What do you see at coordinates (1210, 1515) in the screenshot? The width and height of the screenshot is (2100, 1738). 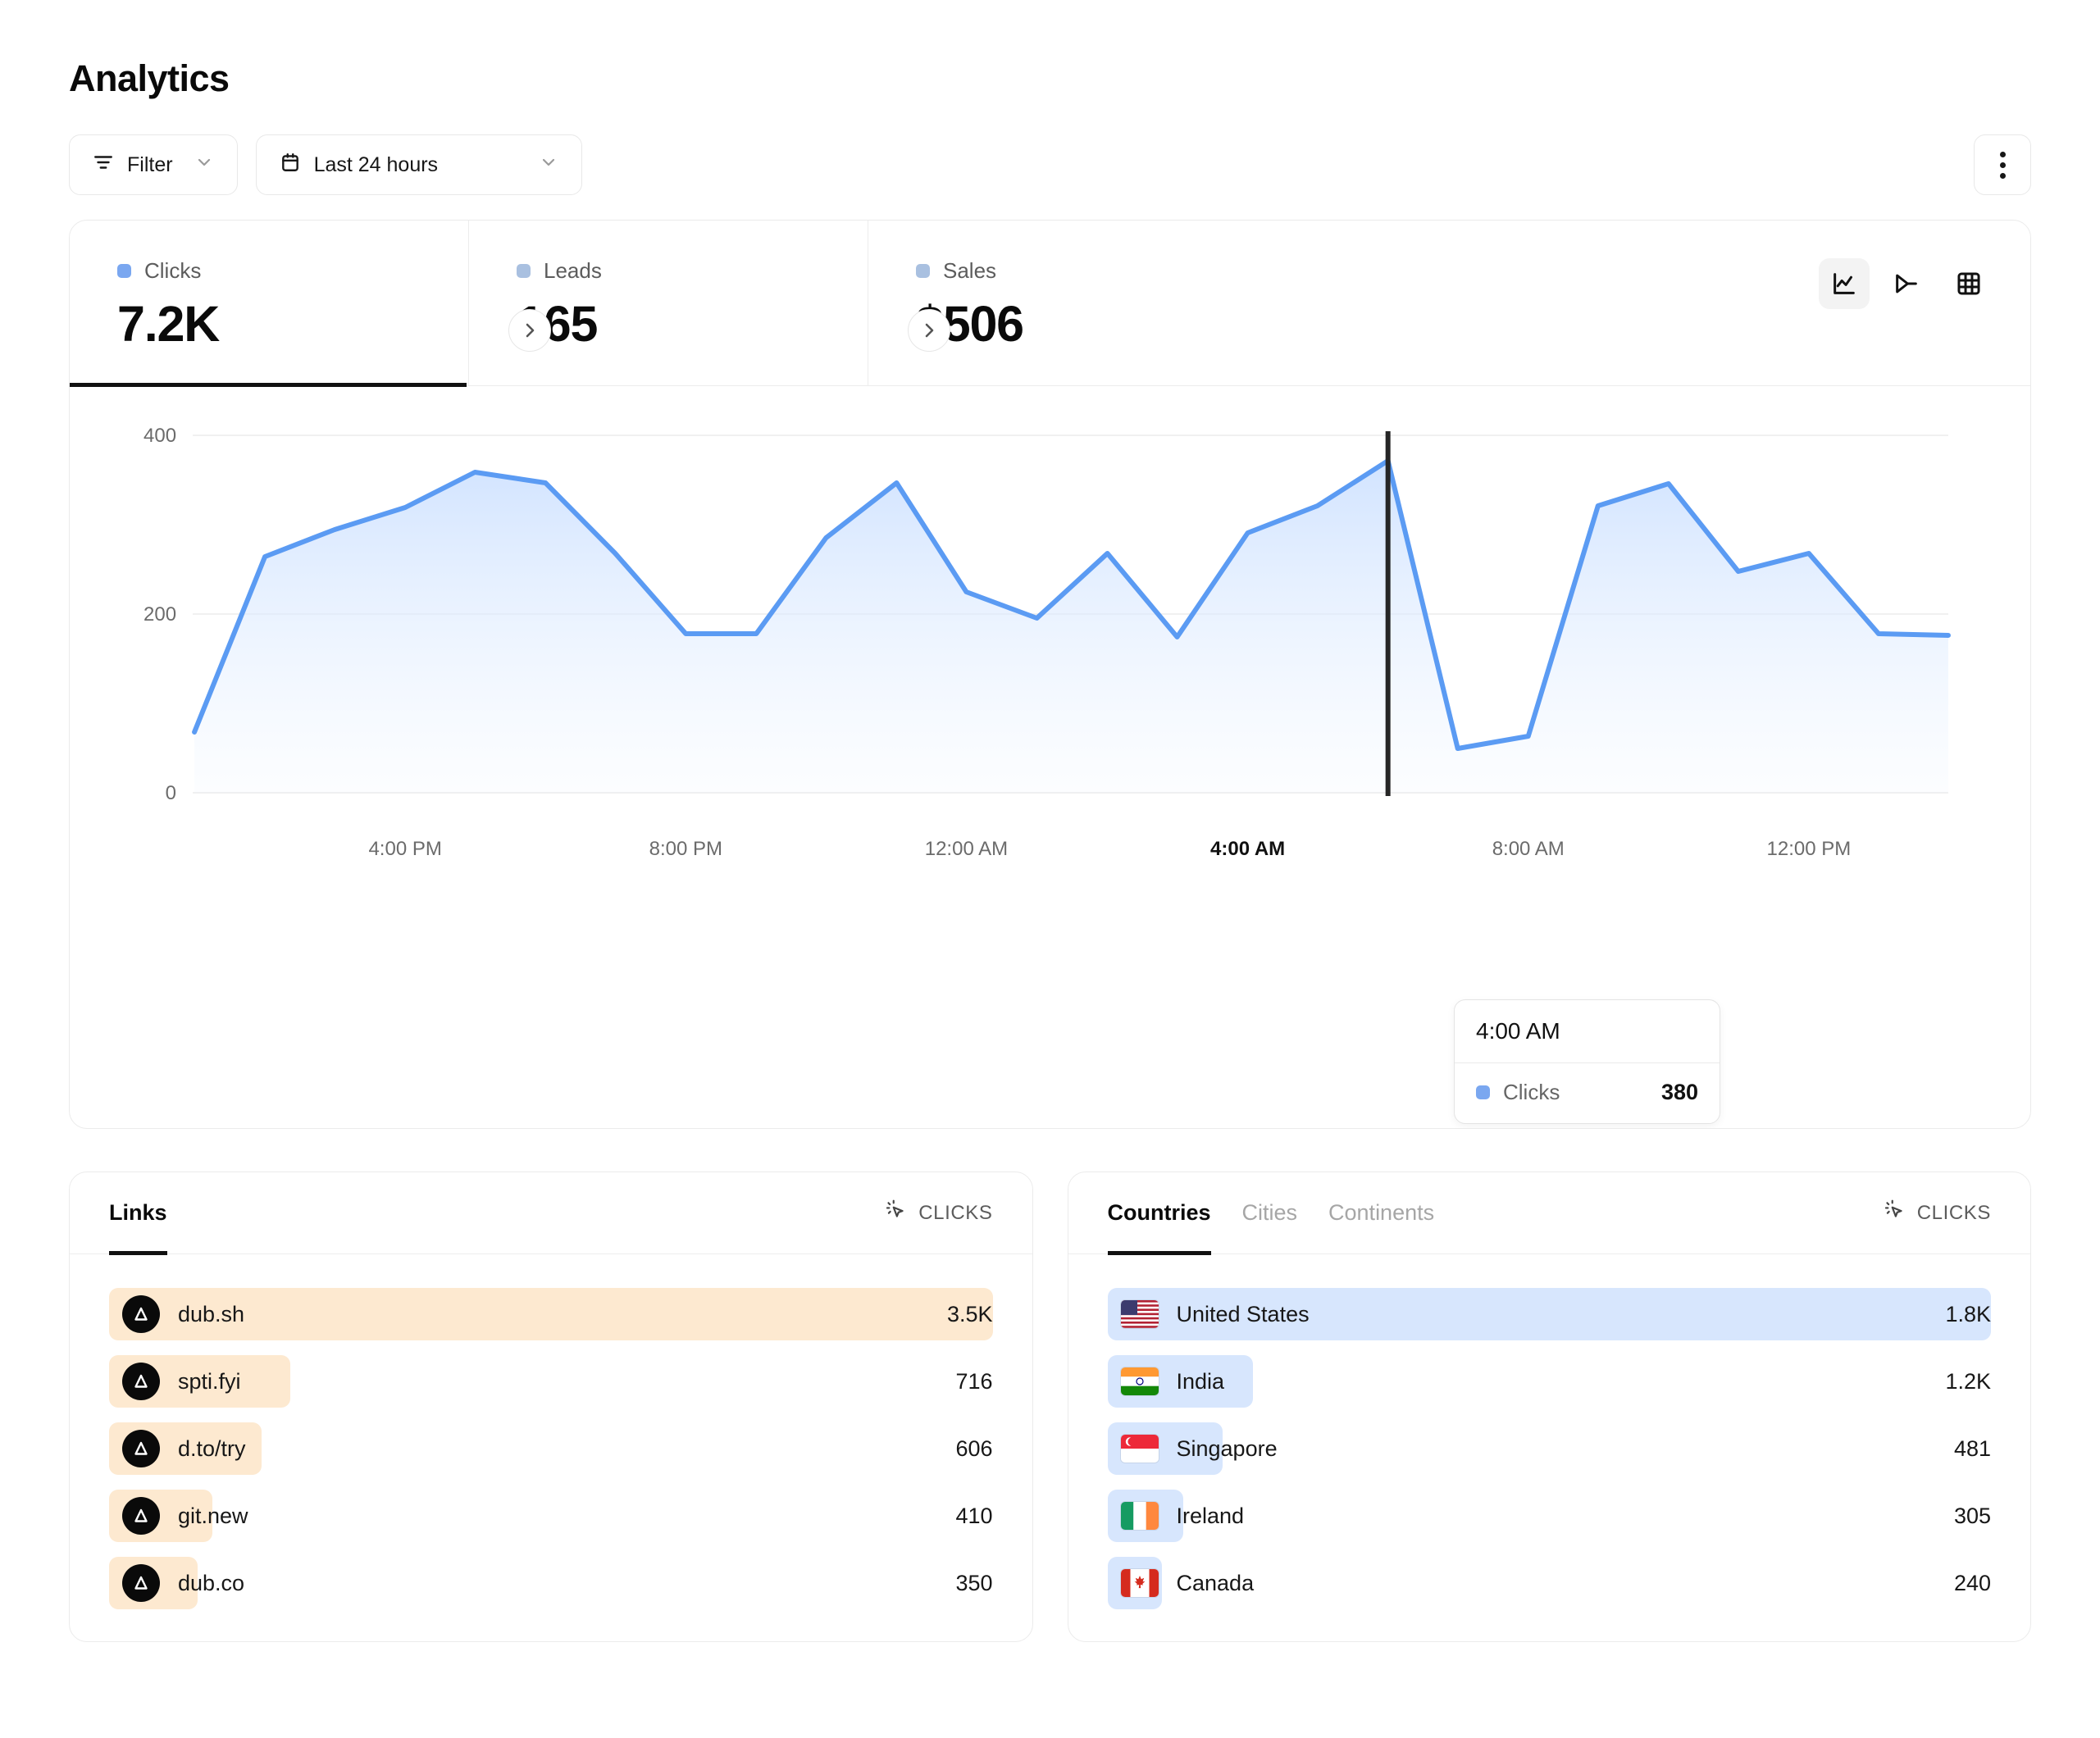 I see `row-label: Ireland` at bounding box center [1210, 1515].